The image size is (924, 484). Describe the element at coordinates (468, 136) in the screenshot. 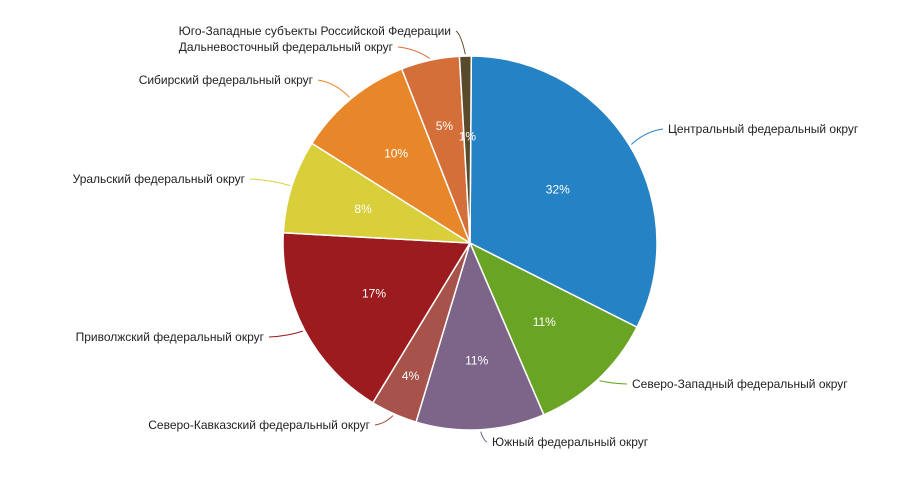

I see `slice-value-label: 1%` at that location.